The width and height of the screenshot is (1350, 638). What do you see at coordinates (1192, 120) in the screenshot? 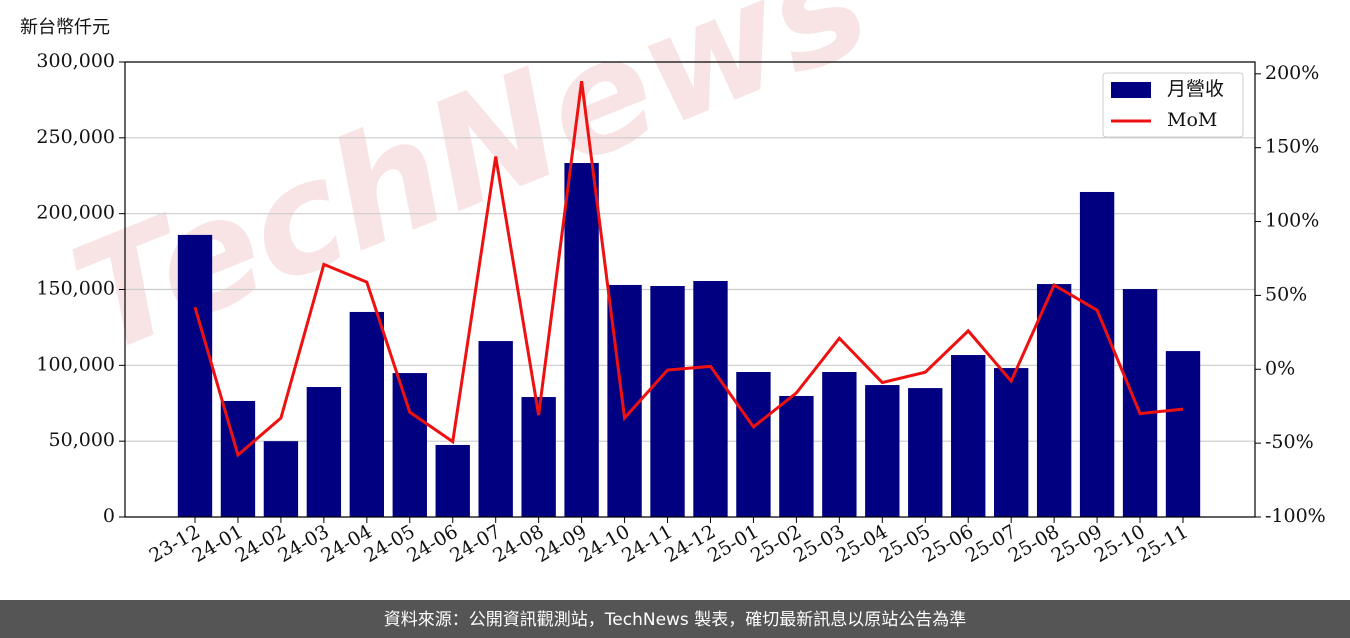
I see `legend-label: MoM` at bounding box center [1192, 120].